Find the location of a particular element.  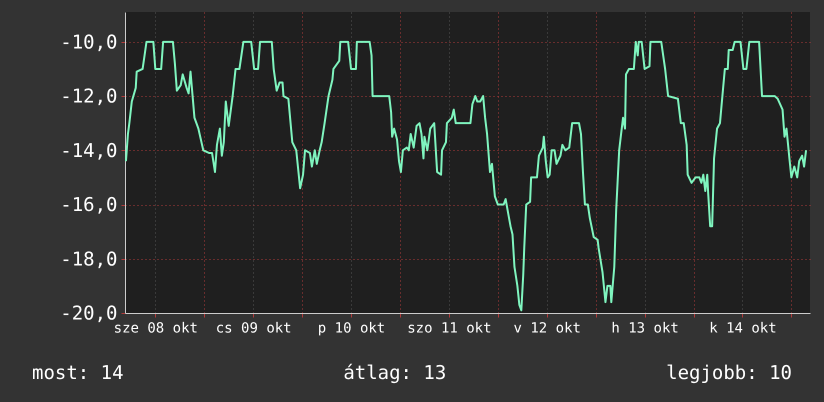

y-tick-label: -18,0 is located at coordinates (89, 259).